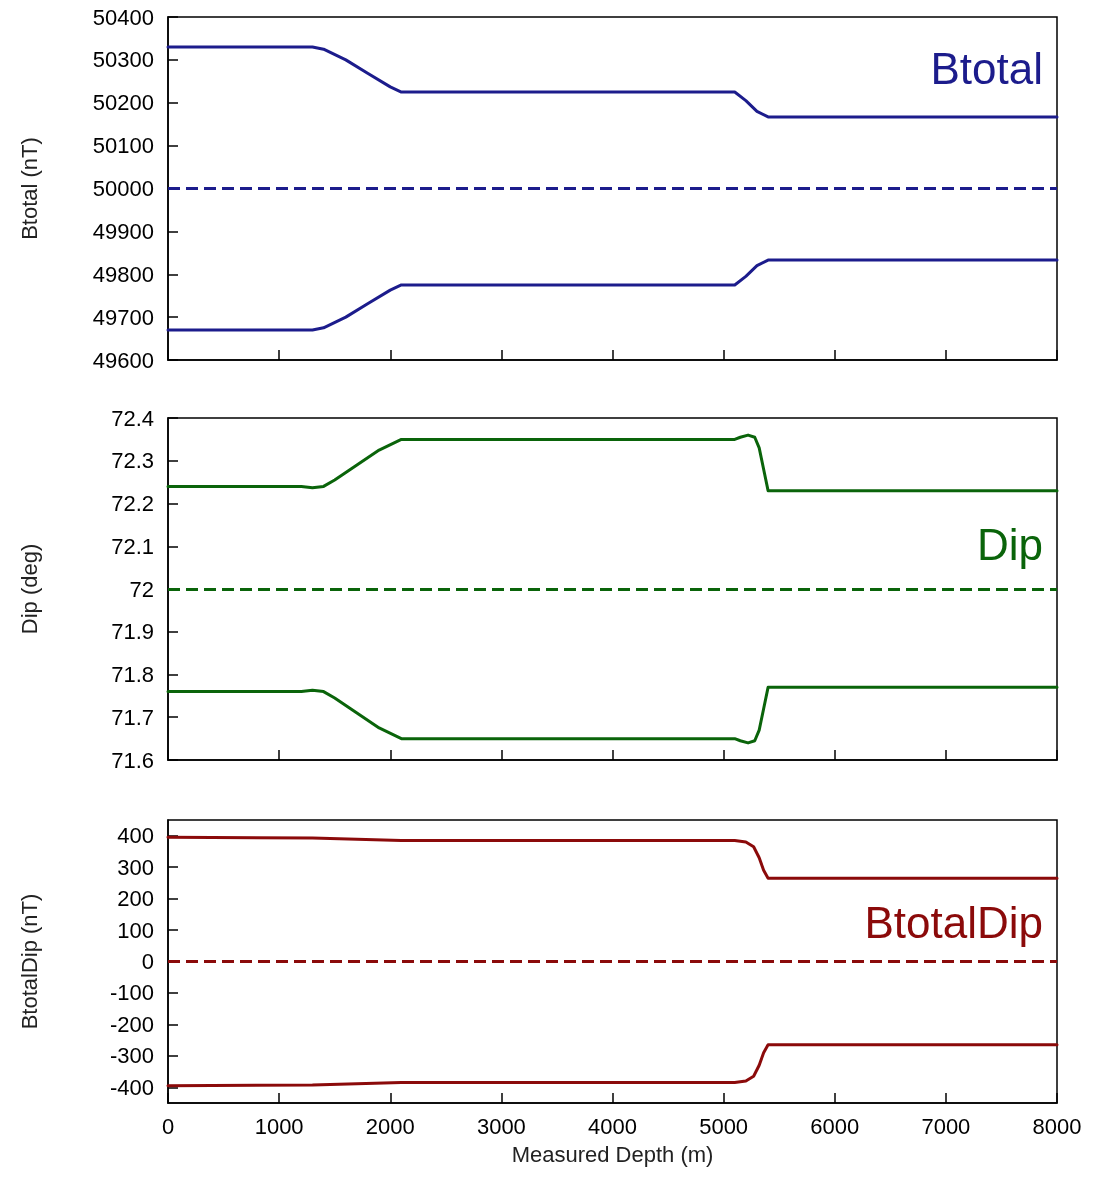  I want to click on y-axis-title: BtotalDip (nT), so click(29, 961).